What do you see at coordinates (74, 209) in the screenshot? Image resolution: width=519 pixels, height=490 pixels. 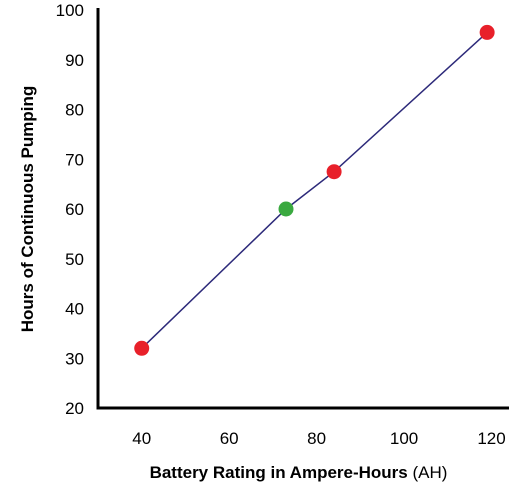 I see `y-tick-label: 60` at bounding box center [74, 209].